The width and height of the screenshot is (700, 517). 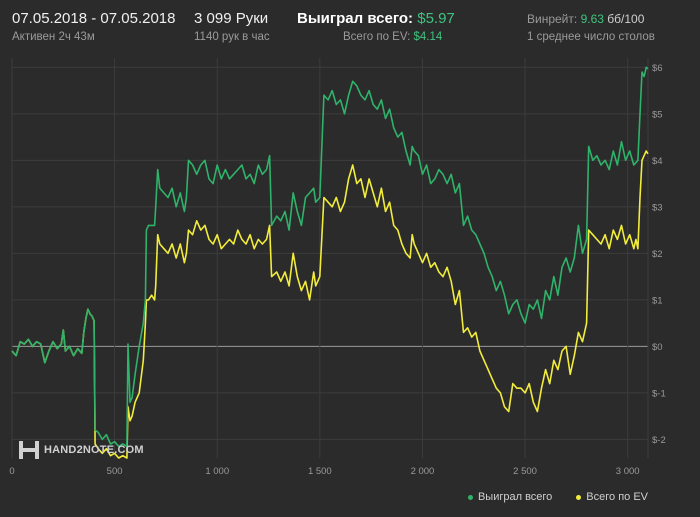 What do you see at coordinates (657, 207) in the screenshot?
I see `y-tick-label: $3` at bounding box center [657, 207].